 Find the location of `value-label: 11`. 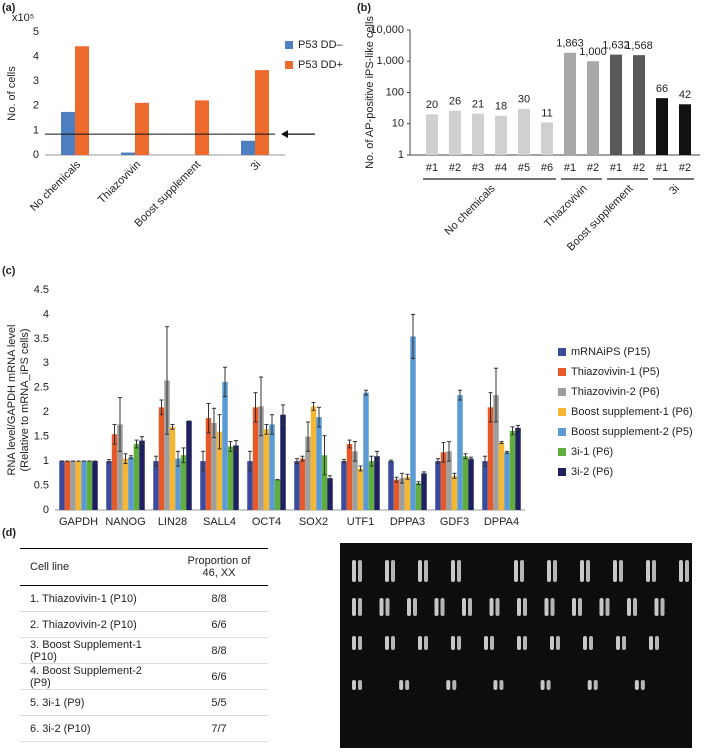

value-label: 11 is located at coordinates (546, 113).